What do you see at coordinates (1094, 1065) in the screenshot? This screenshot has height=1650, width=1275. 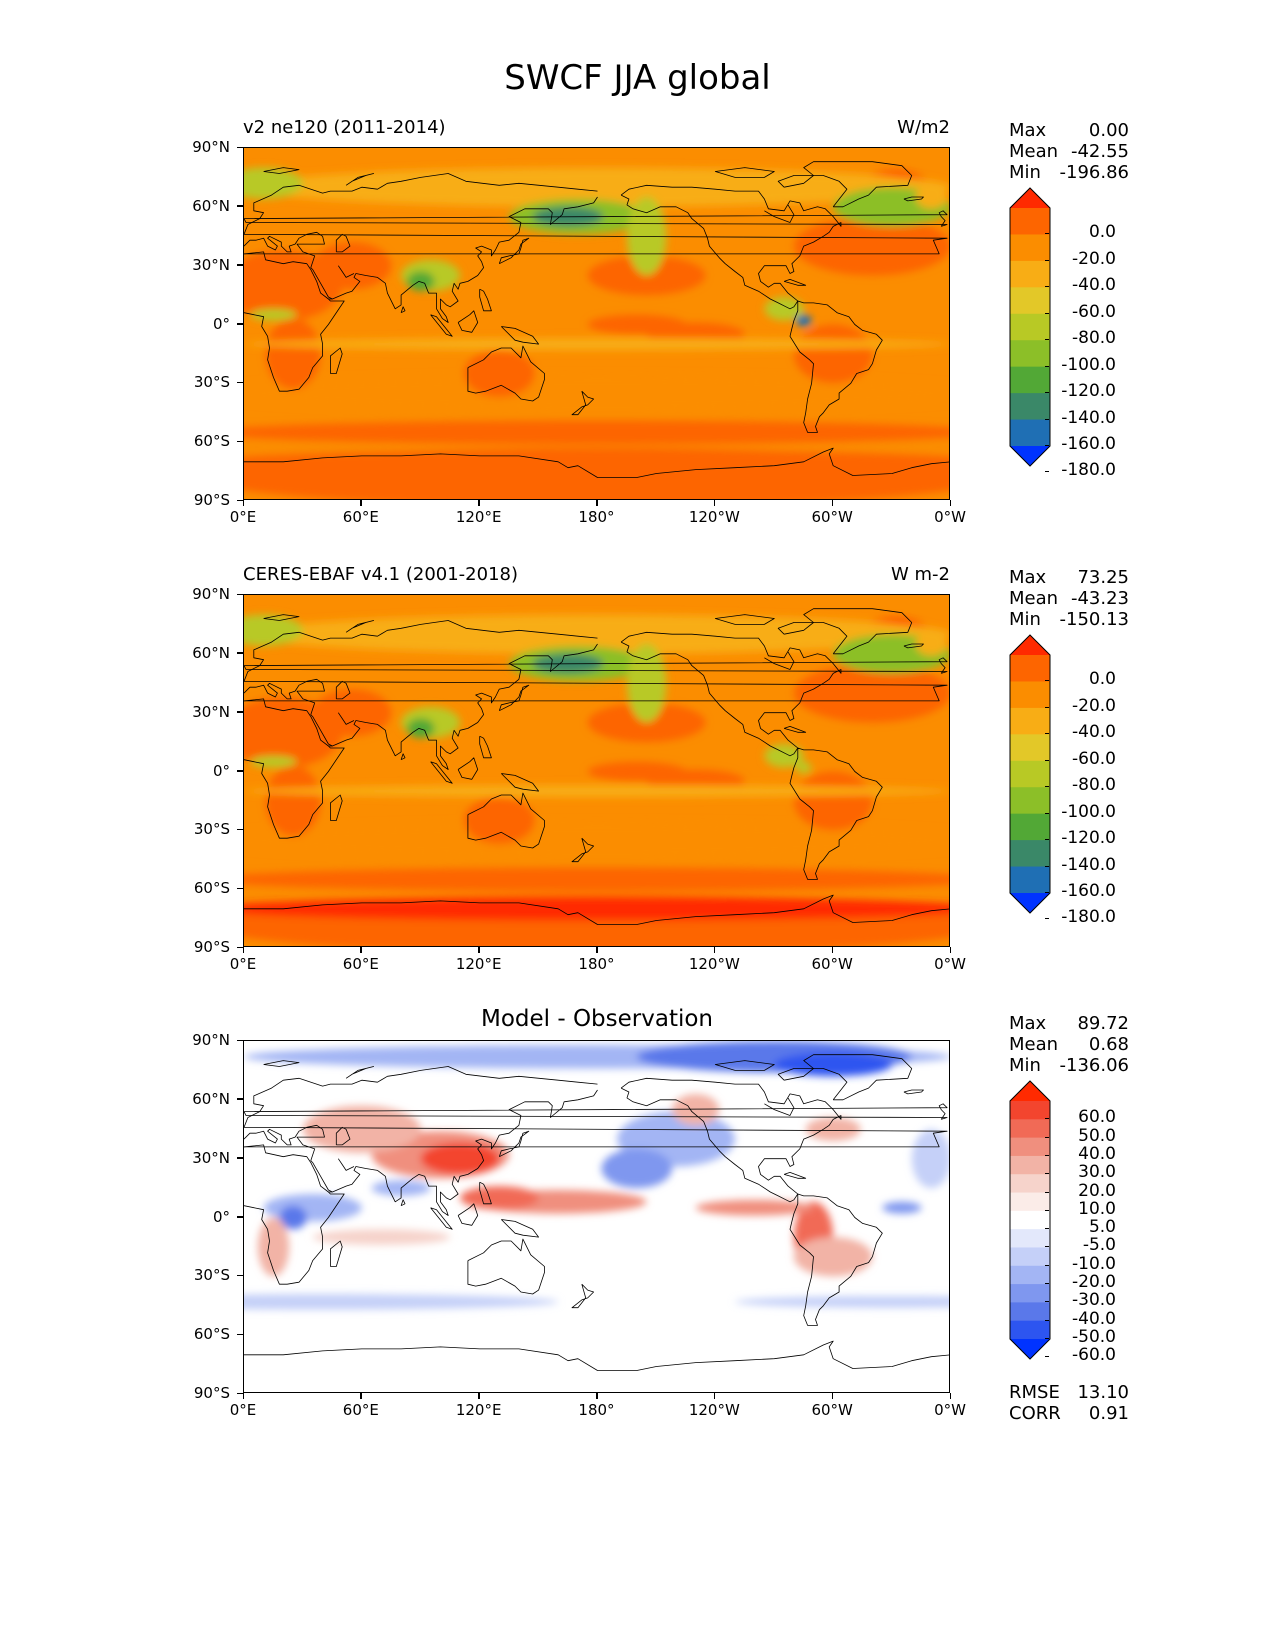 I see `stat-value-min: -136.06` at bounding box center [1094, 1065].